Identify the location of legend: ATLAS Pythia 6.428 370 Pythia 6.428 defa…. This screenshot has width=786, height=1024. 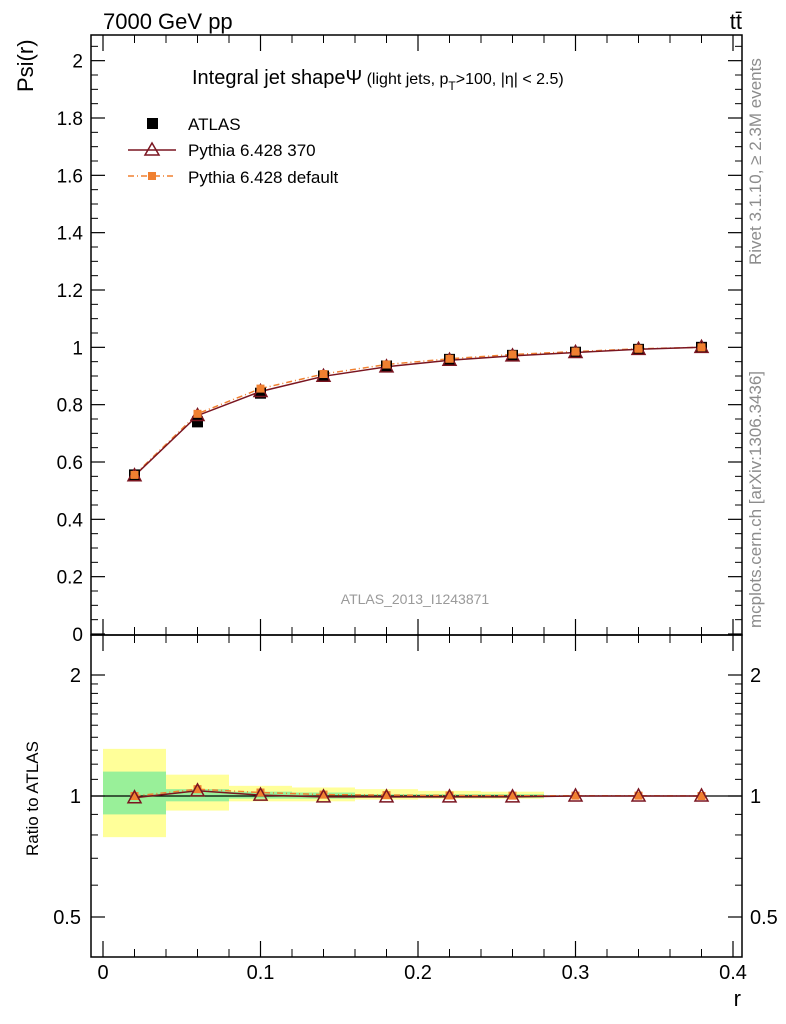
(233, 151).